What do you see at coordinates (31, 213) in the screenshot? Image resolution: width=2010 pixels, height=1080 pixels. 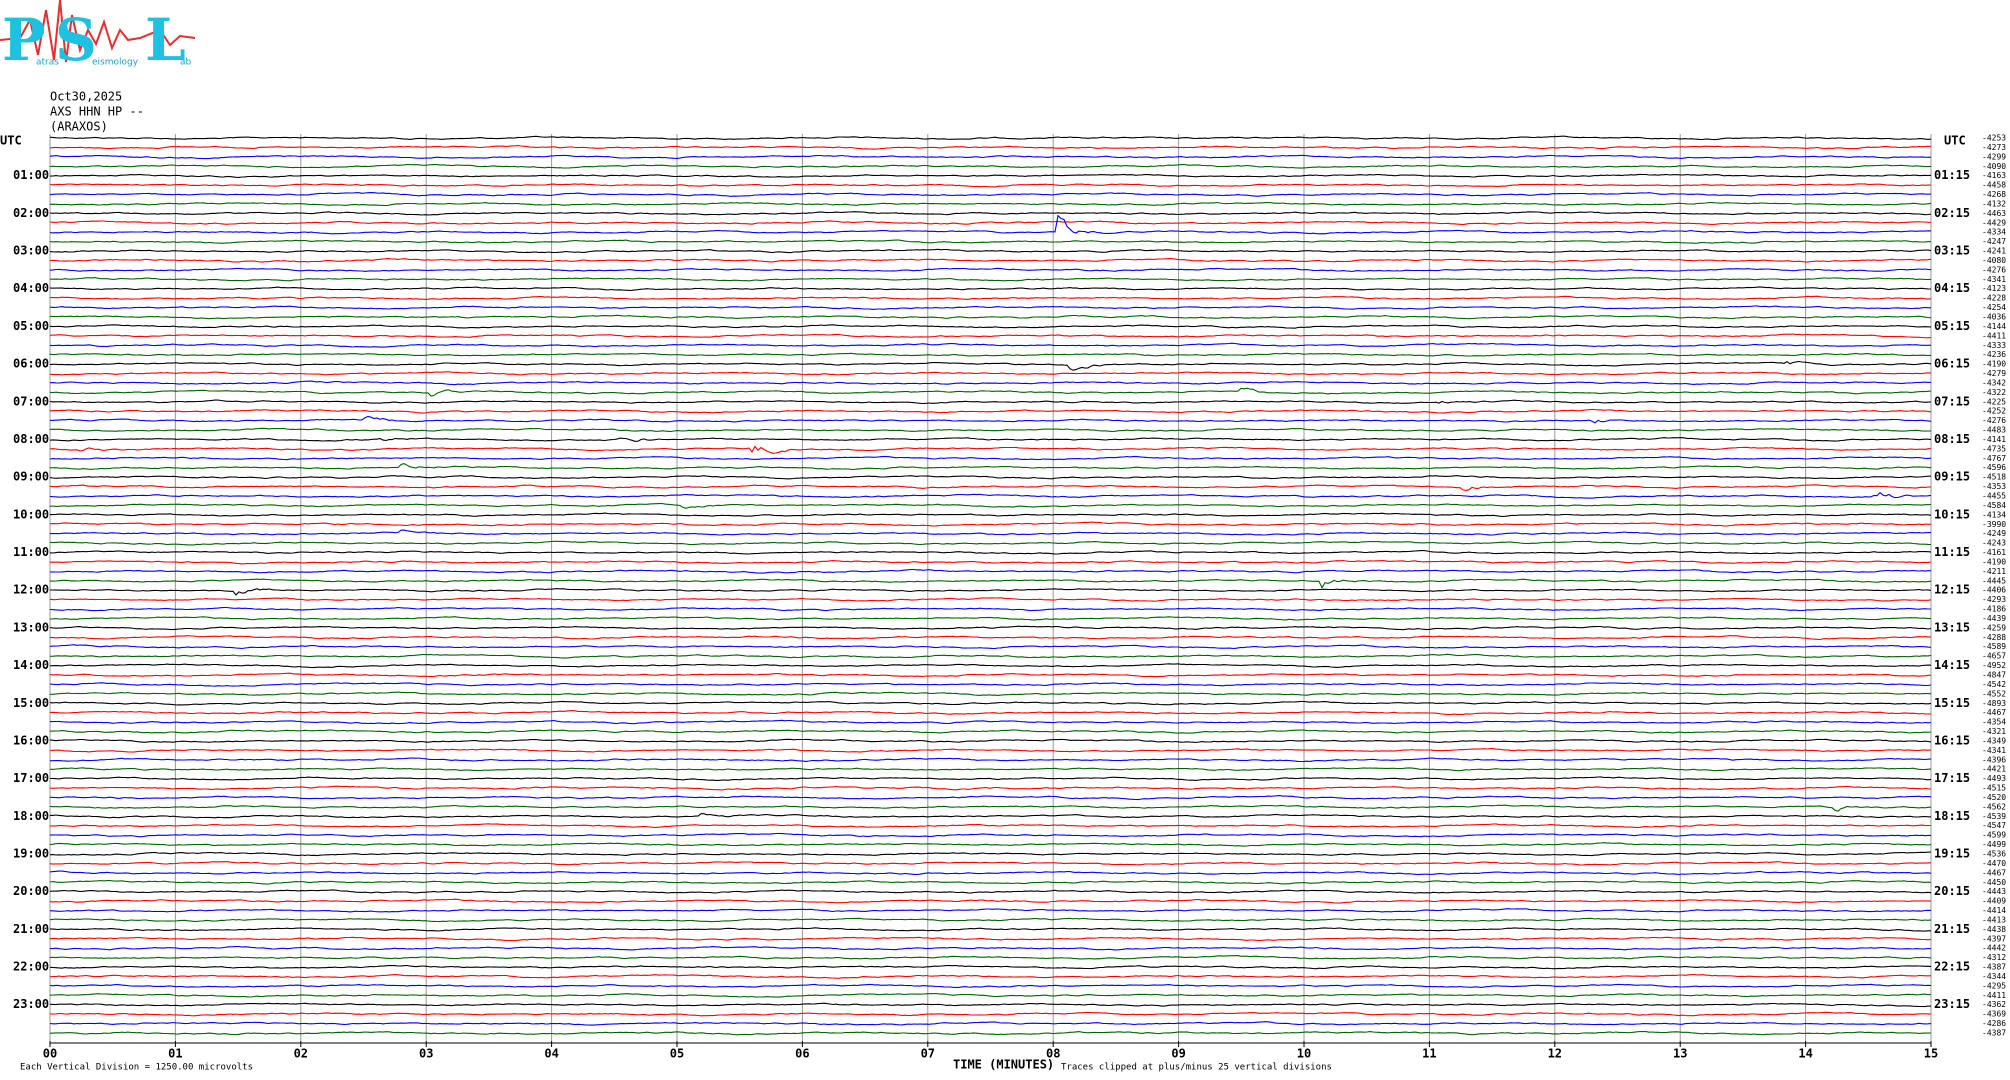 I see `left-hour-label: 02:00` at bounding box center [31, 213].